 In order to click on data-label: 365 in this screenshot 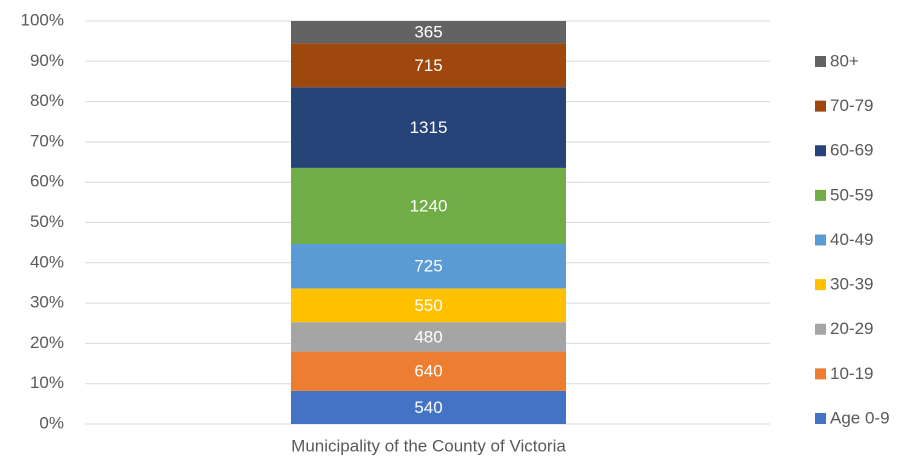, I will do `click(428, 32)`.